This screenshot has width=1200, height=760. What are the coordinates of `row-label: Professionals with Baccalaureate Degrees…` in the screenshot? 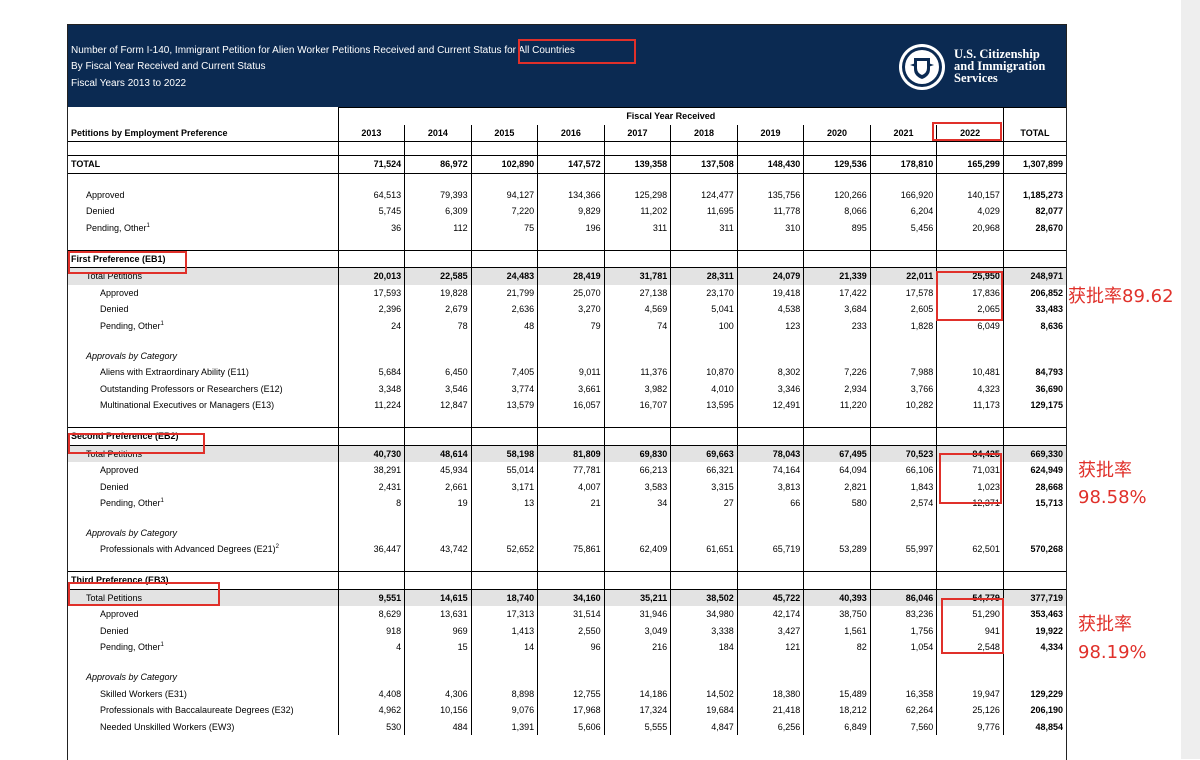 It's located at (197, 710).